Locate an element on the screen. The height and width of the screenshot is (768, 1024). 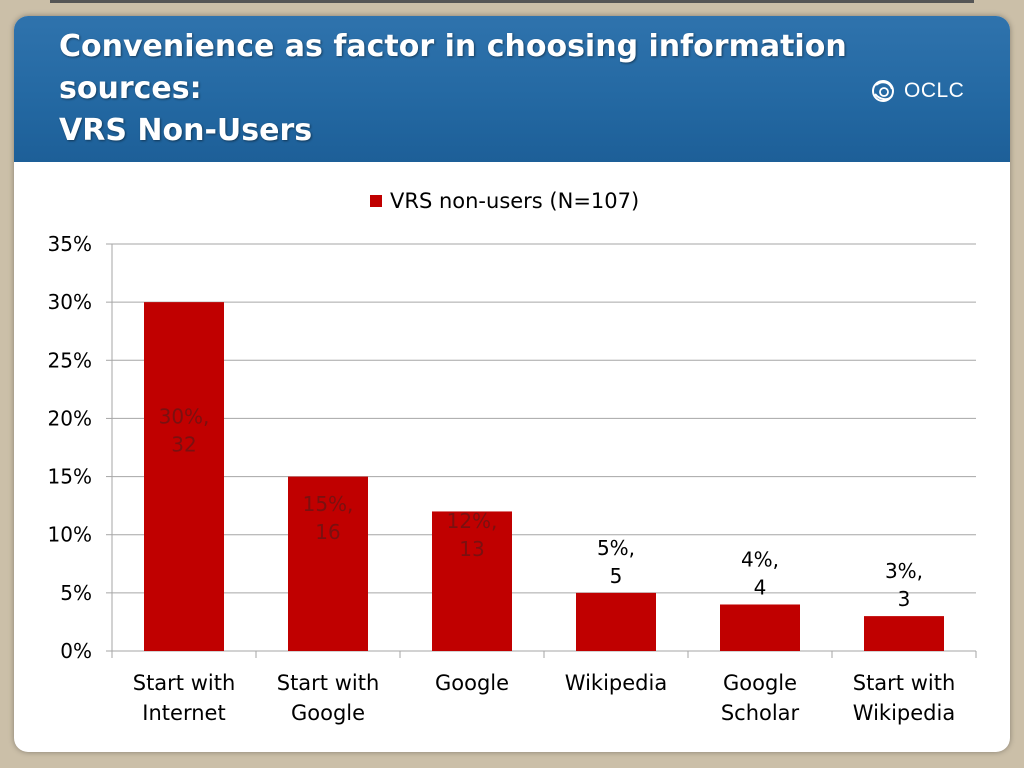
data-label-line: 5 is located at coordinates (616, 576).